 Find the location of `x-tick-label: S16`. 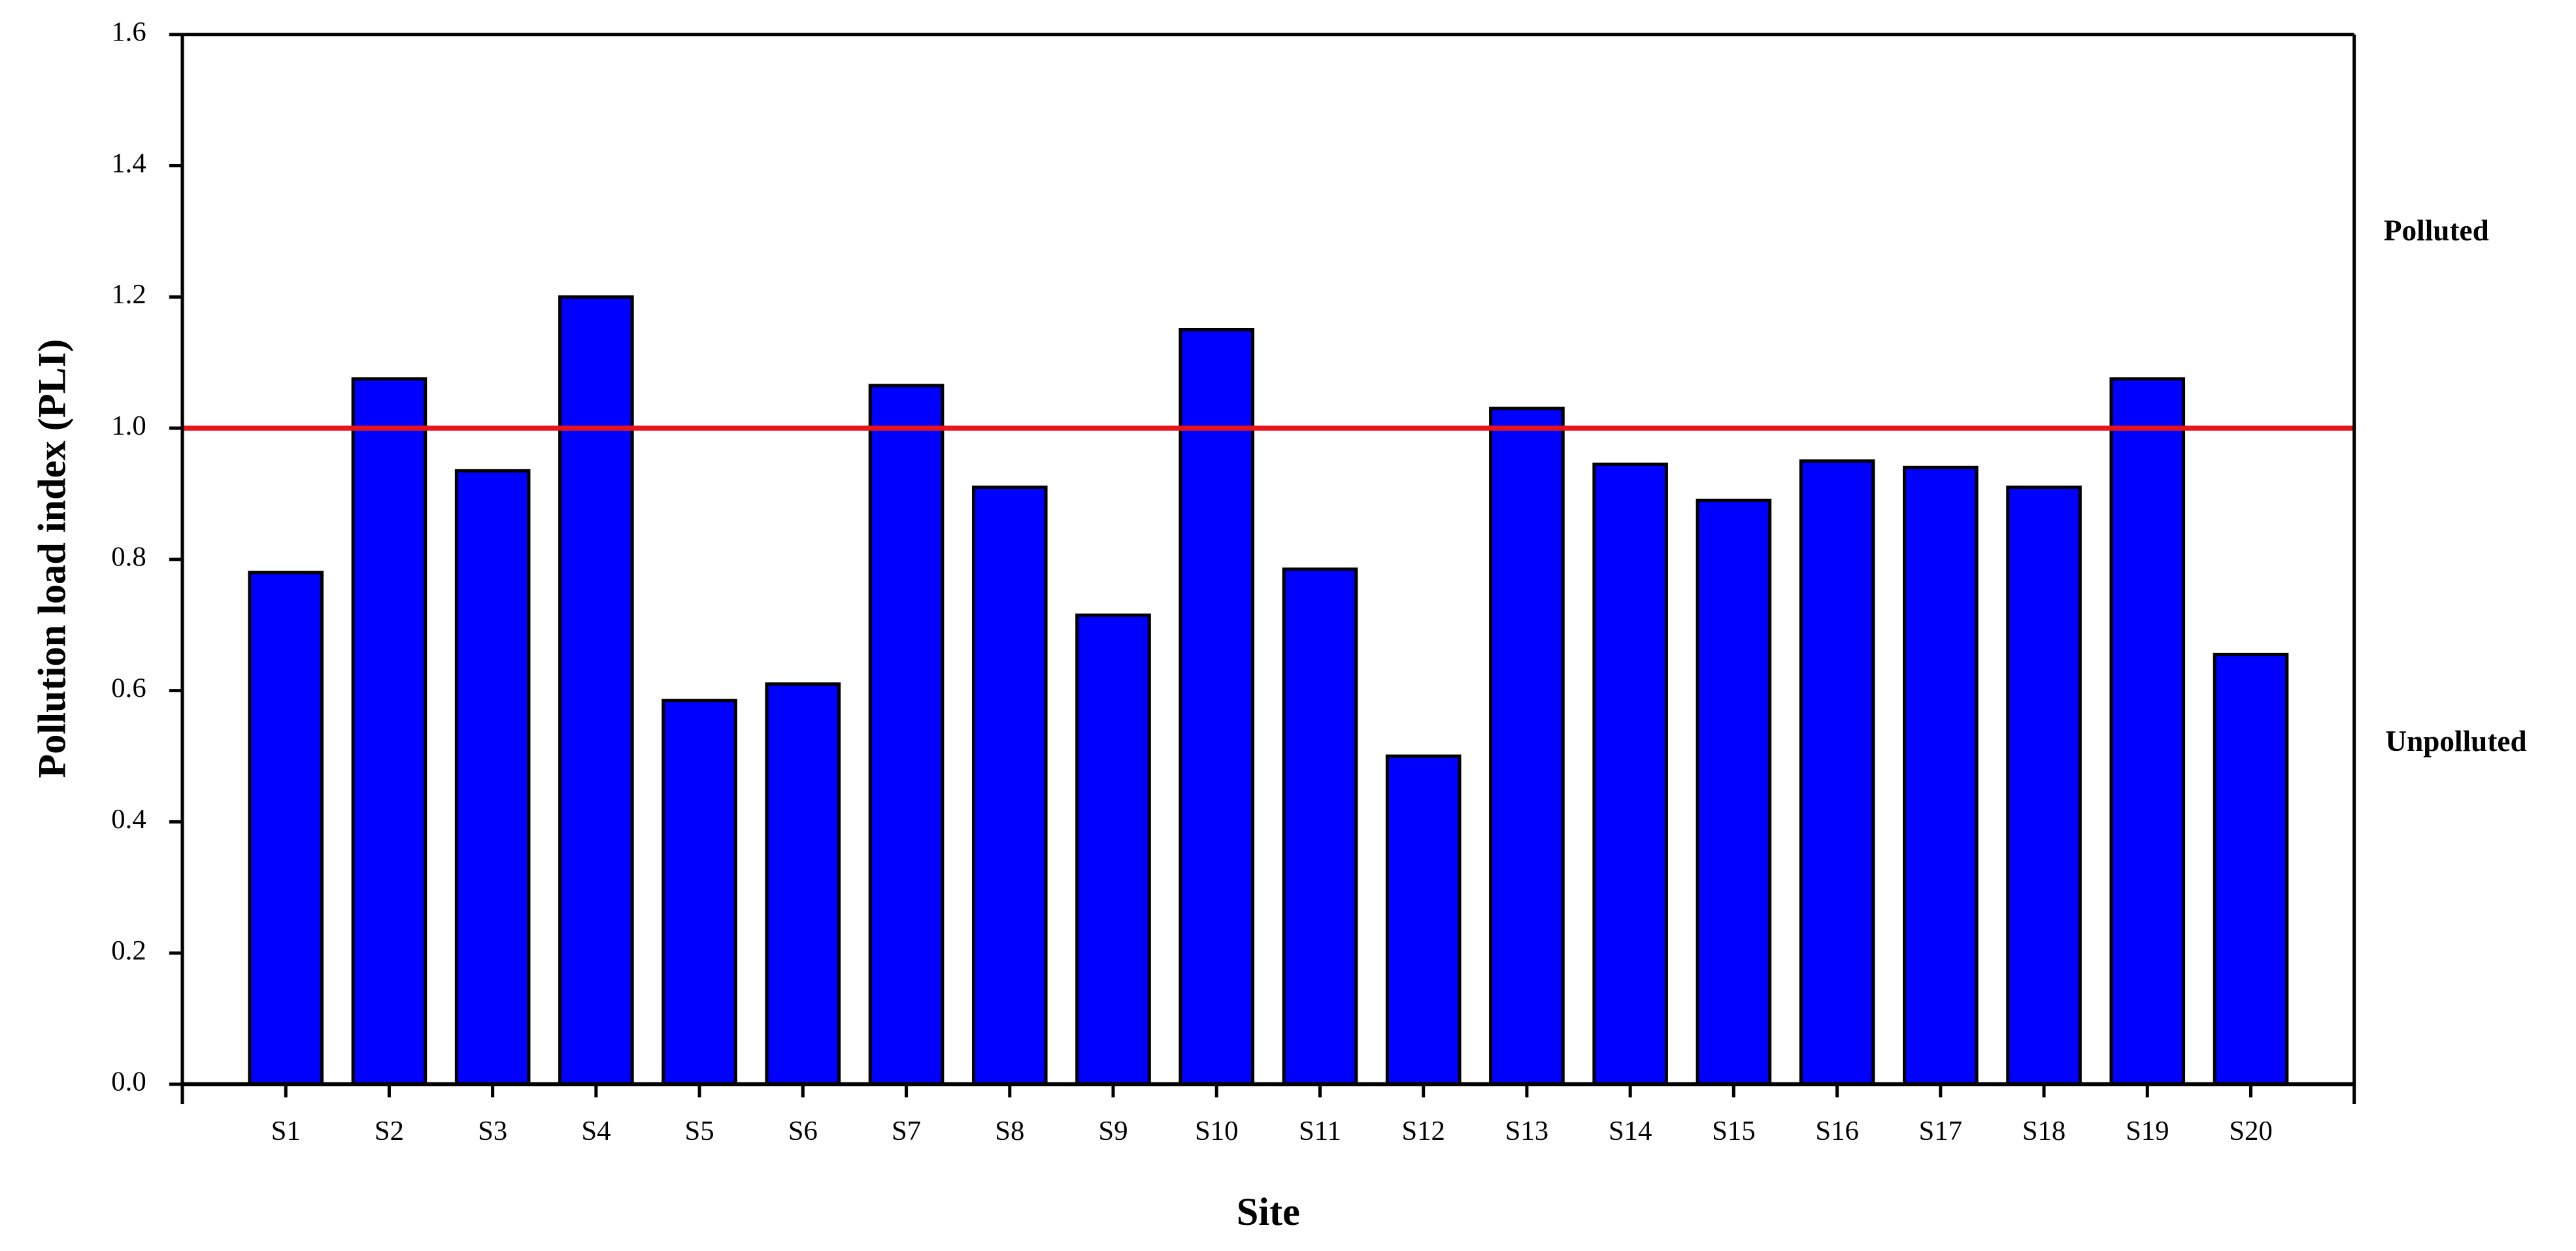

x-tick-label: S16 is located at coordinates (1837, 1131).